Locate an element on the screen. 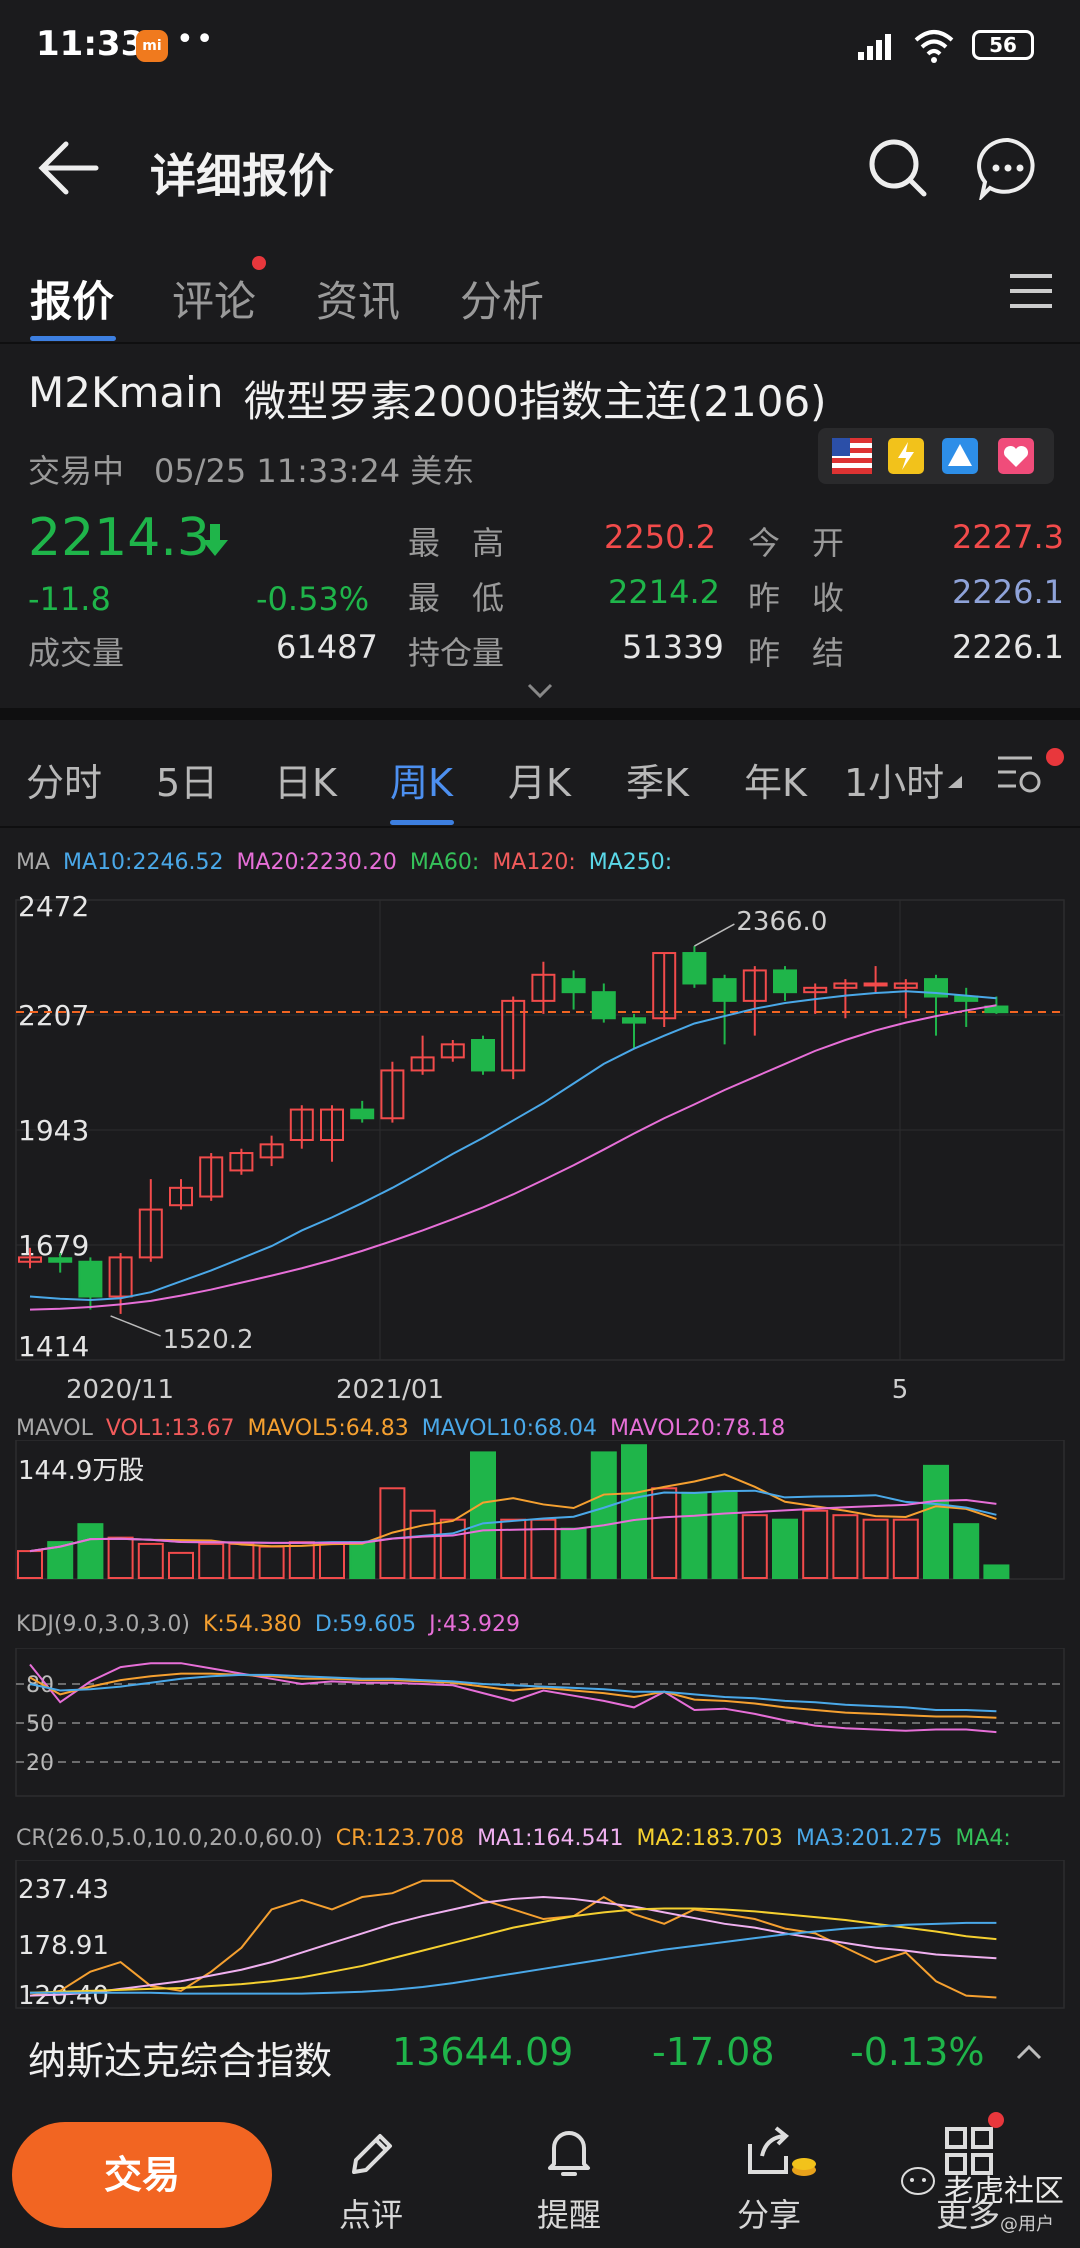 This screenshot has height=2248, width=1080. ma250-value: MA250: is located at coordinates (630, 862).